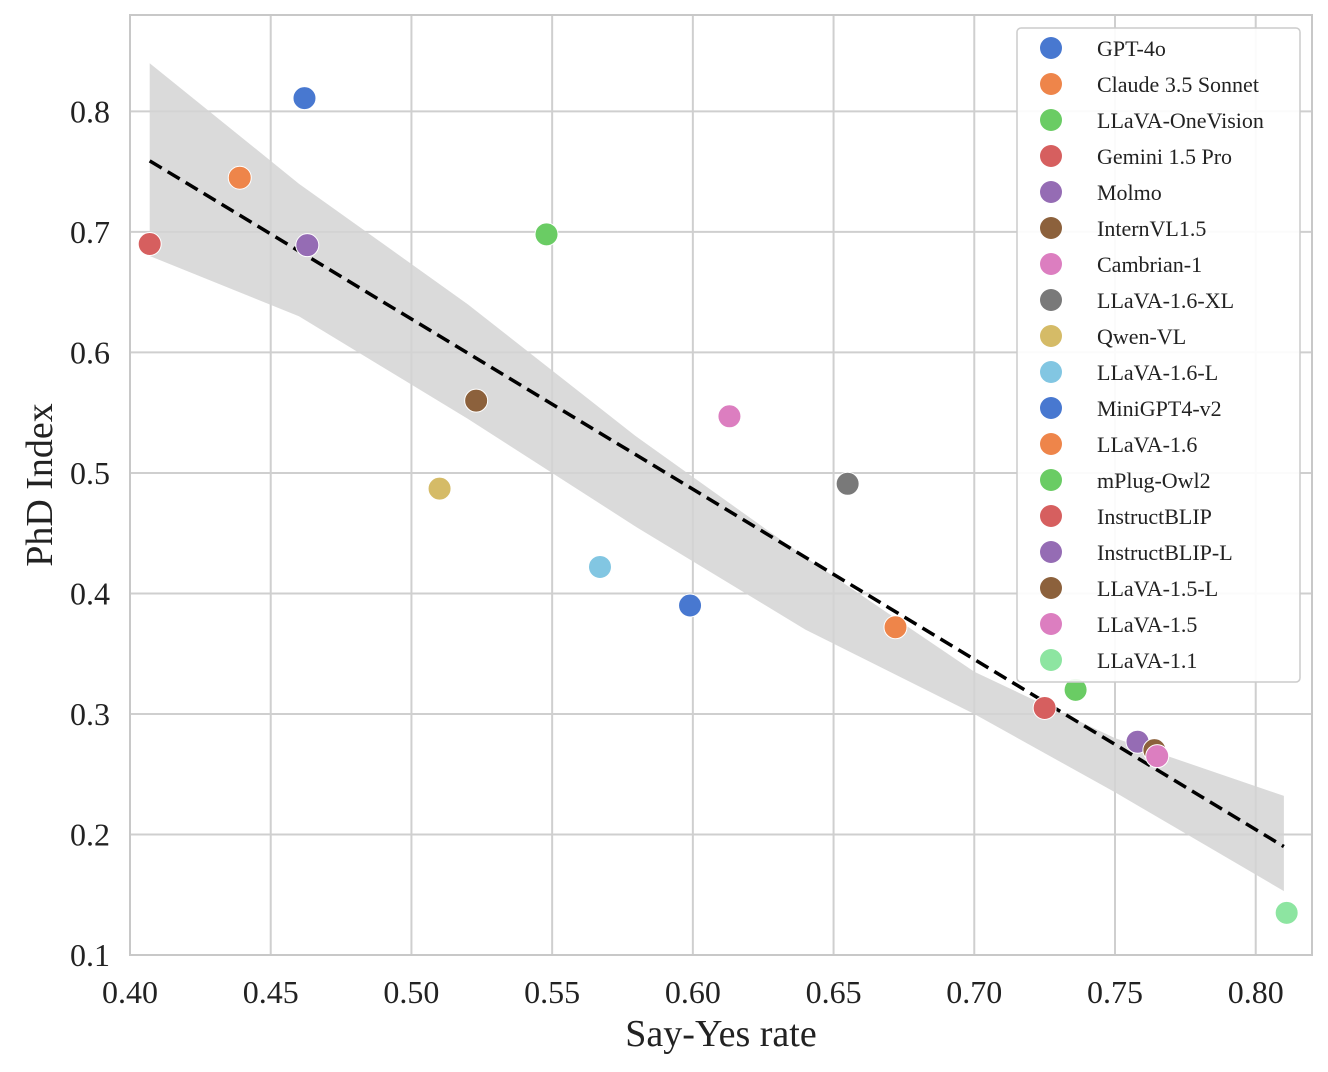 The image size is (1328, 1072). What do you see at coordinates (720, 1034) in the screenshot?
I see `x-axis-title: Say-Yes rate` at bounding box center [720, 1034].